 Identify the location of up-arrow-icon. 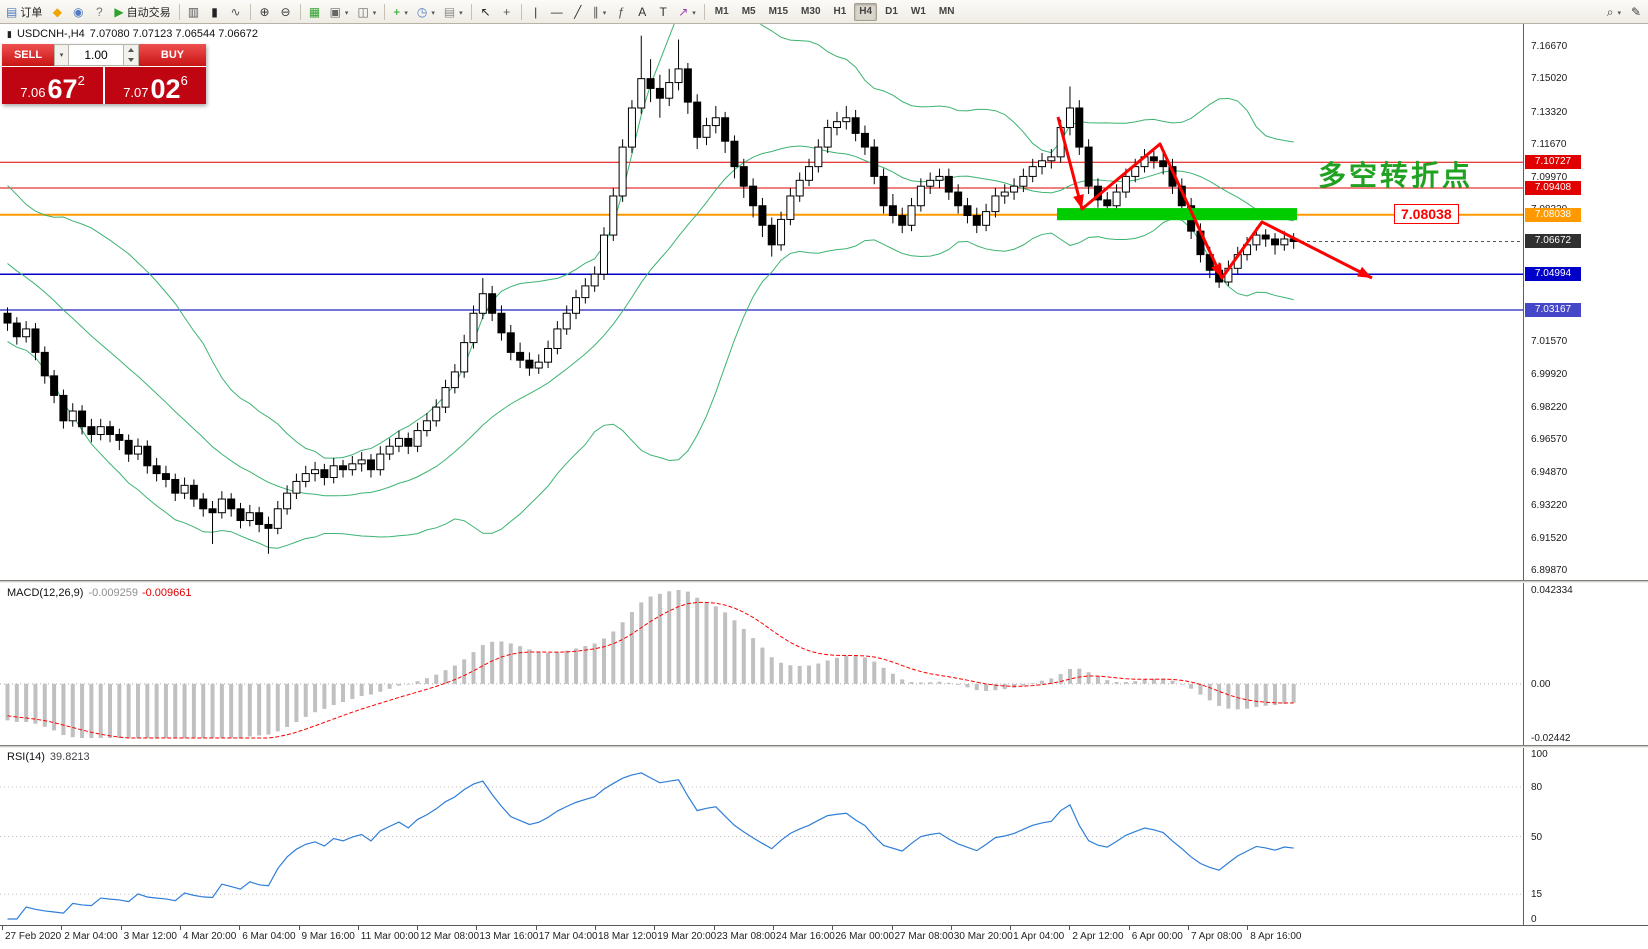
(131, 50).